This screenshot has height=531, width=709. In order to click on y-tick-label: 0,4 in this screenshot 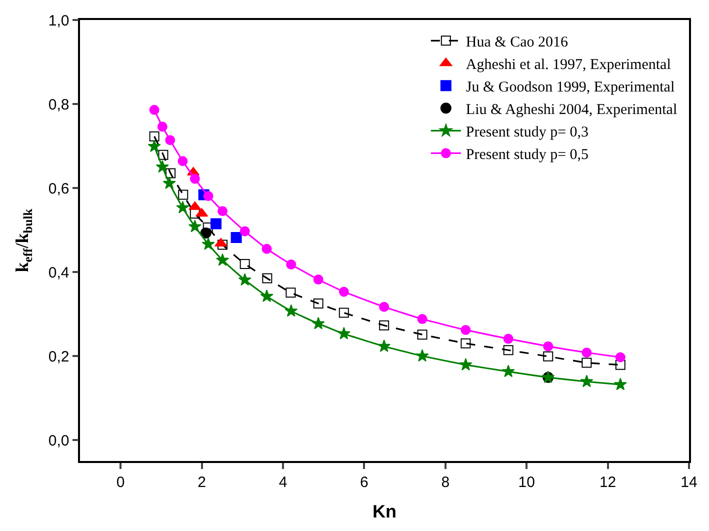, I will do `click(59, 273)`.